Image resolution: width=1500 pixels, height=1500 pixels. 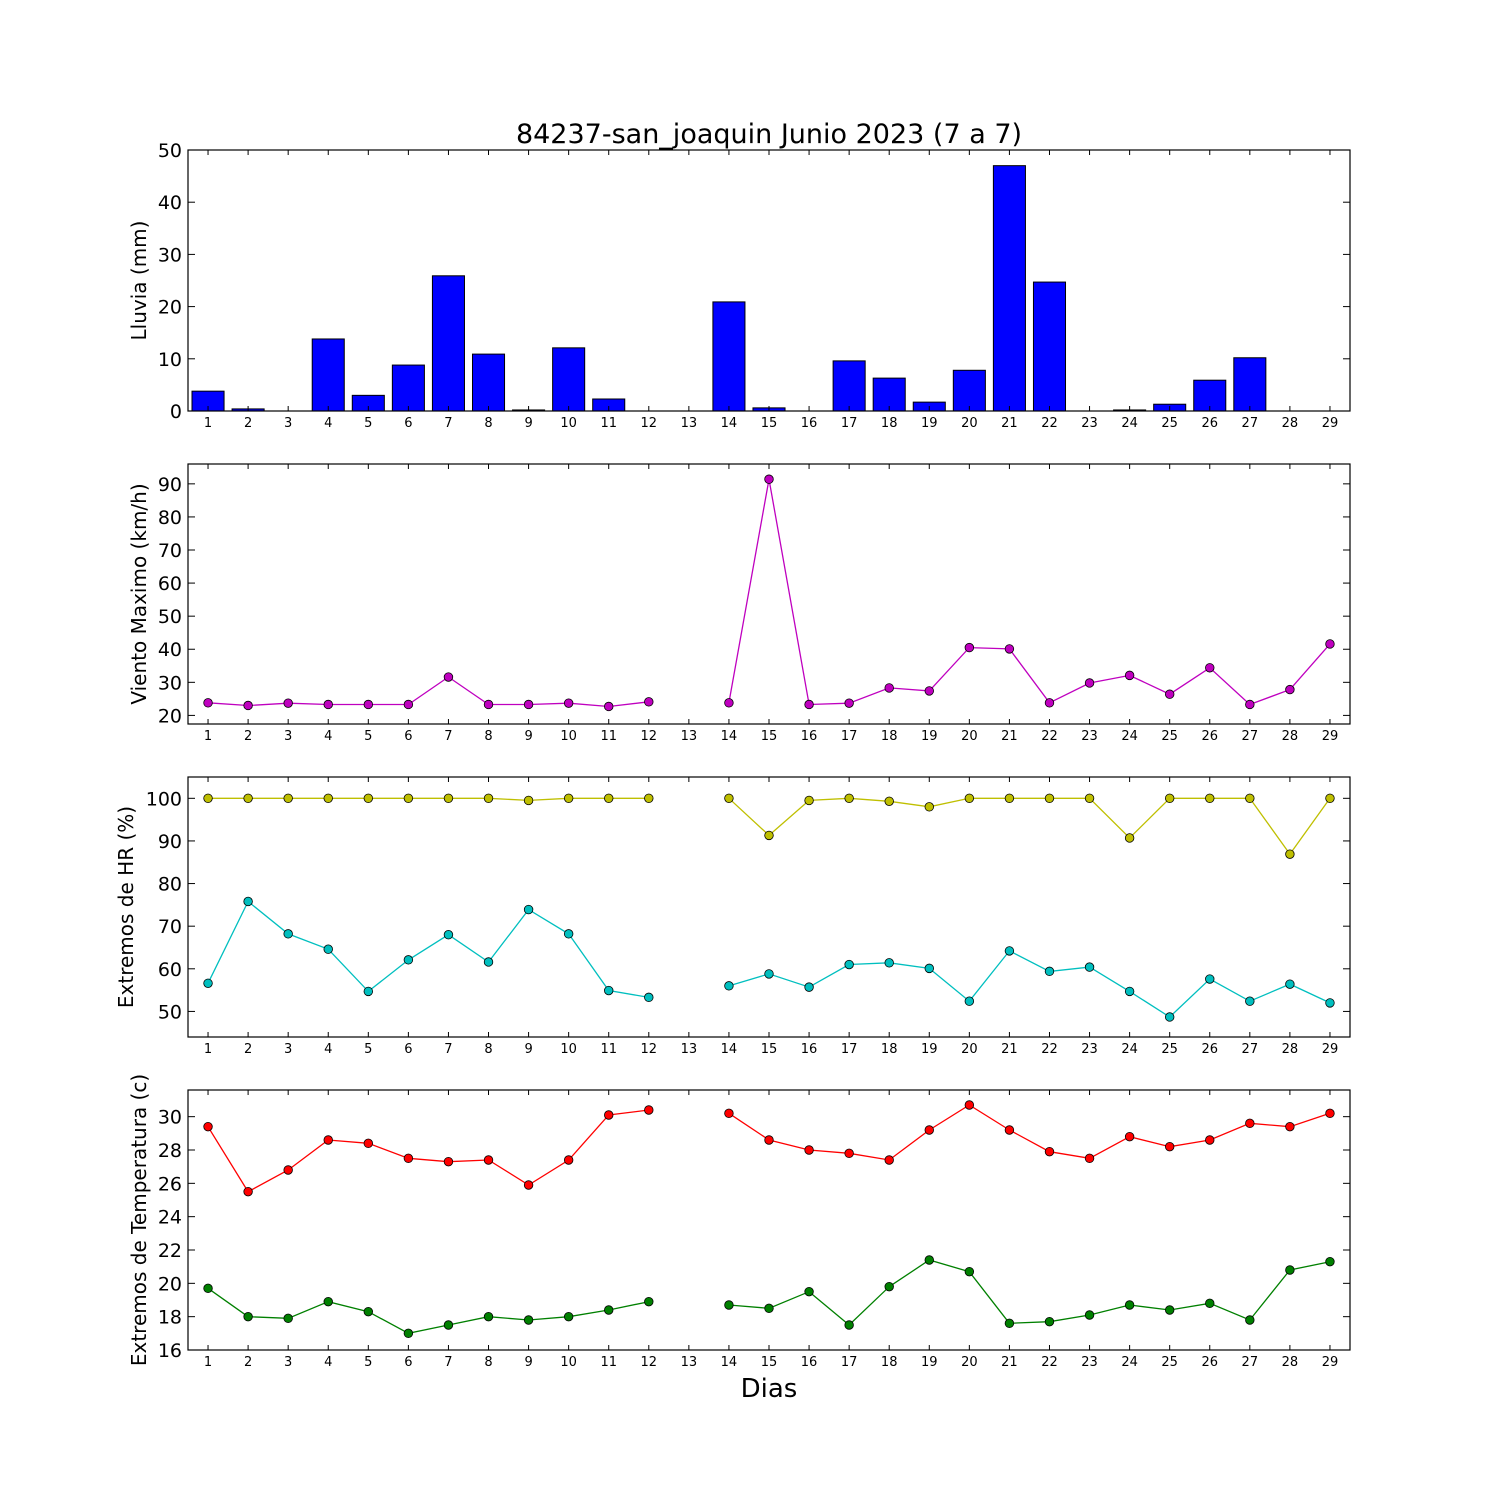 I want to click on y-tick-label: 0, so click(x=176, y=412).